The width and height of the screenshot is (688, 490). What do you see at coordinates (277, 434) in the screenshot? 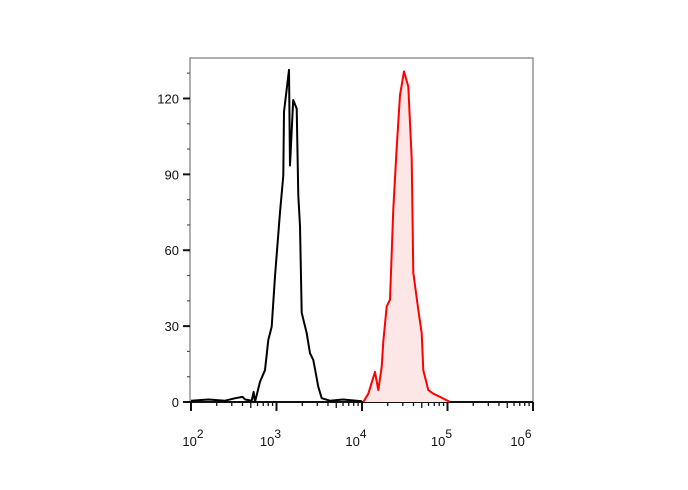
I see `x-tick-exponent: 3` at bounding box center [277, 434].